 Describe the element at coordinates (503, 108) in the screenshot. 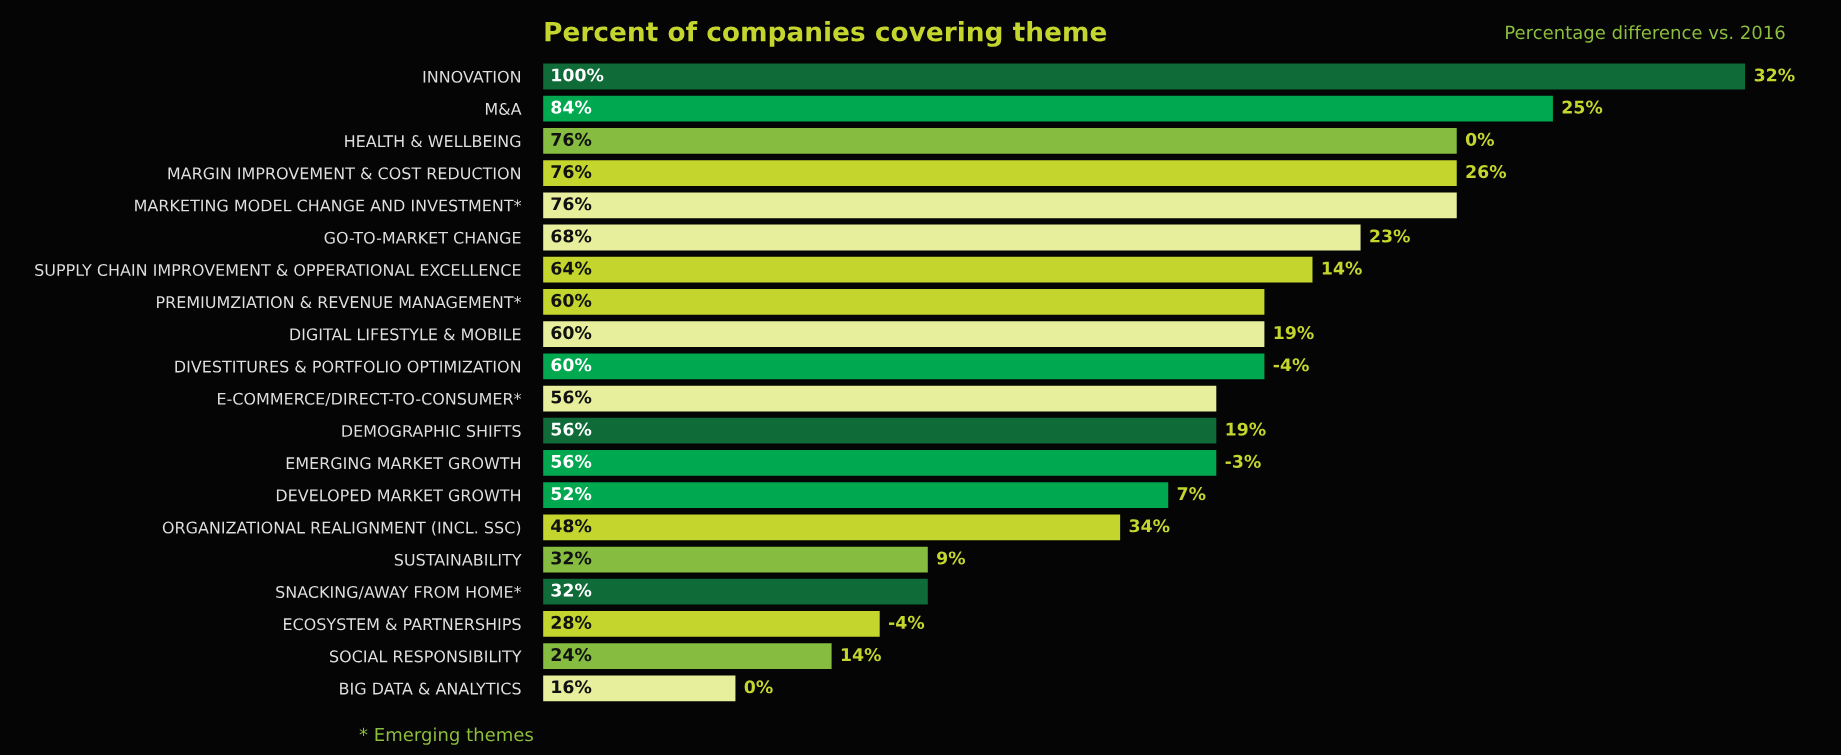

I see `y-tick-label: M&A` at that location.